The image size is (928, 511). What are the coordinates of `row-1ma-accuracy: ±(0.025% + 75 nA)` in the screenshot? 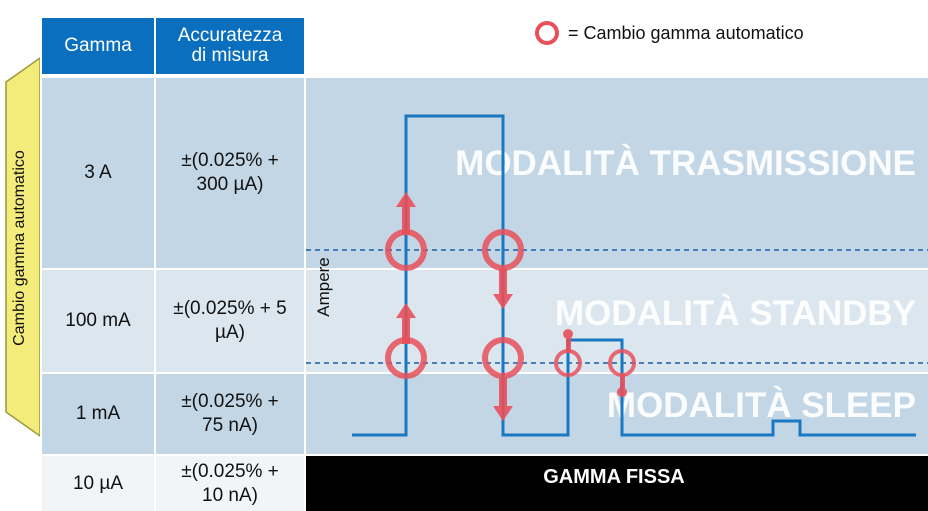 It's located at (230, 414).